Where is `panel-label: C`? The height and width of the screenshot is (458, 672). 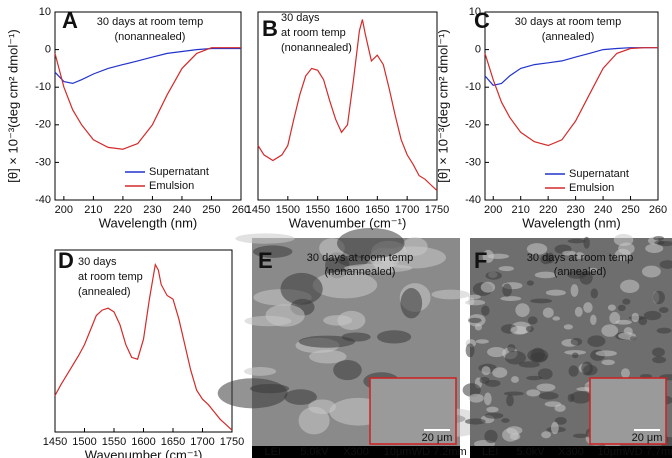 panel-label: C is located at coordinates (482, 20).